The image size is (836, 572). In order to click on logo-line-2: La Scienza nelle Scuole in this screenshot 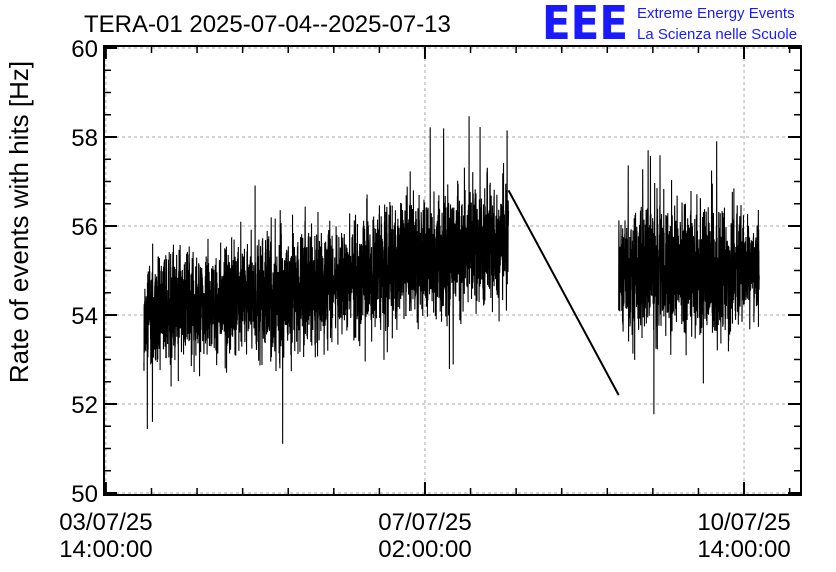, I will do `click(717, 34)`.